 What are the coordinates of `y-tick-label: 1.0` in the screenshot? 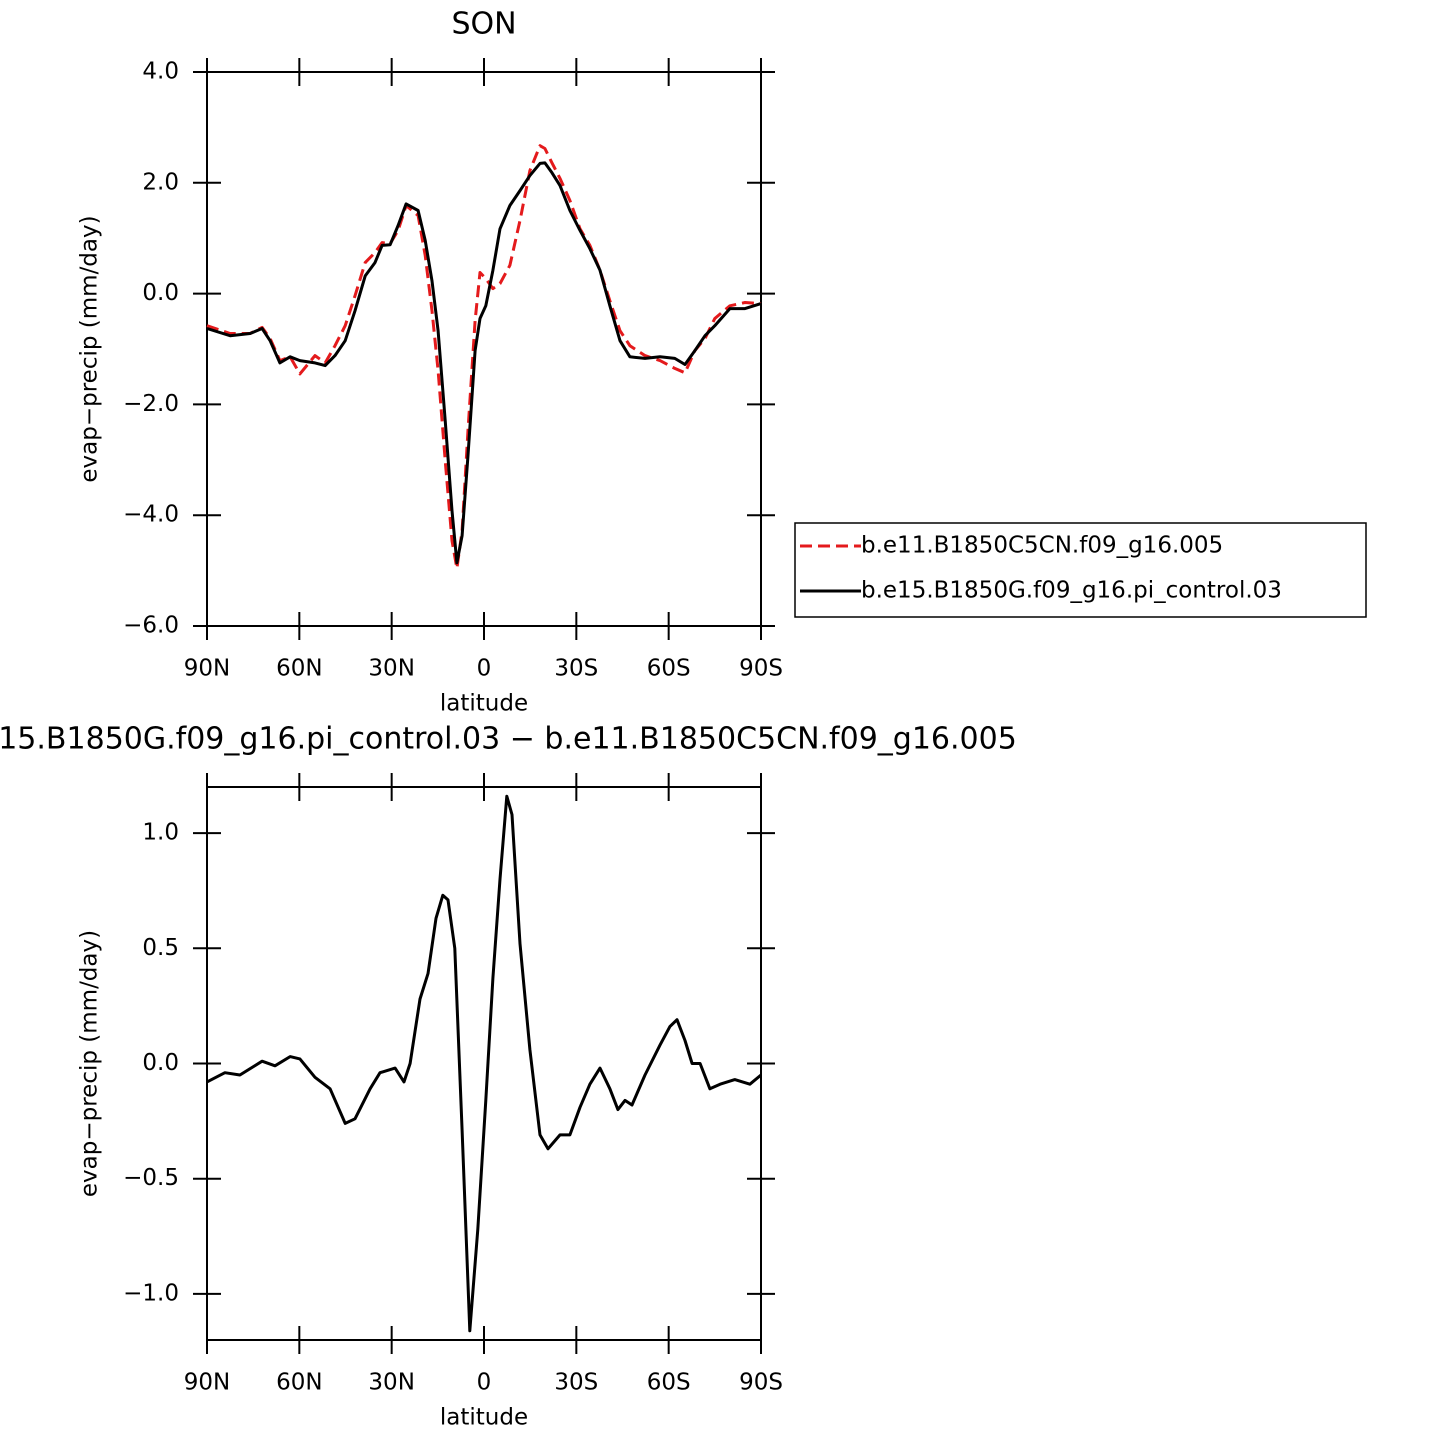 It's located at (160, 833).